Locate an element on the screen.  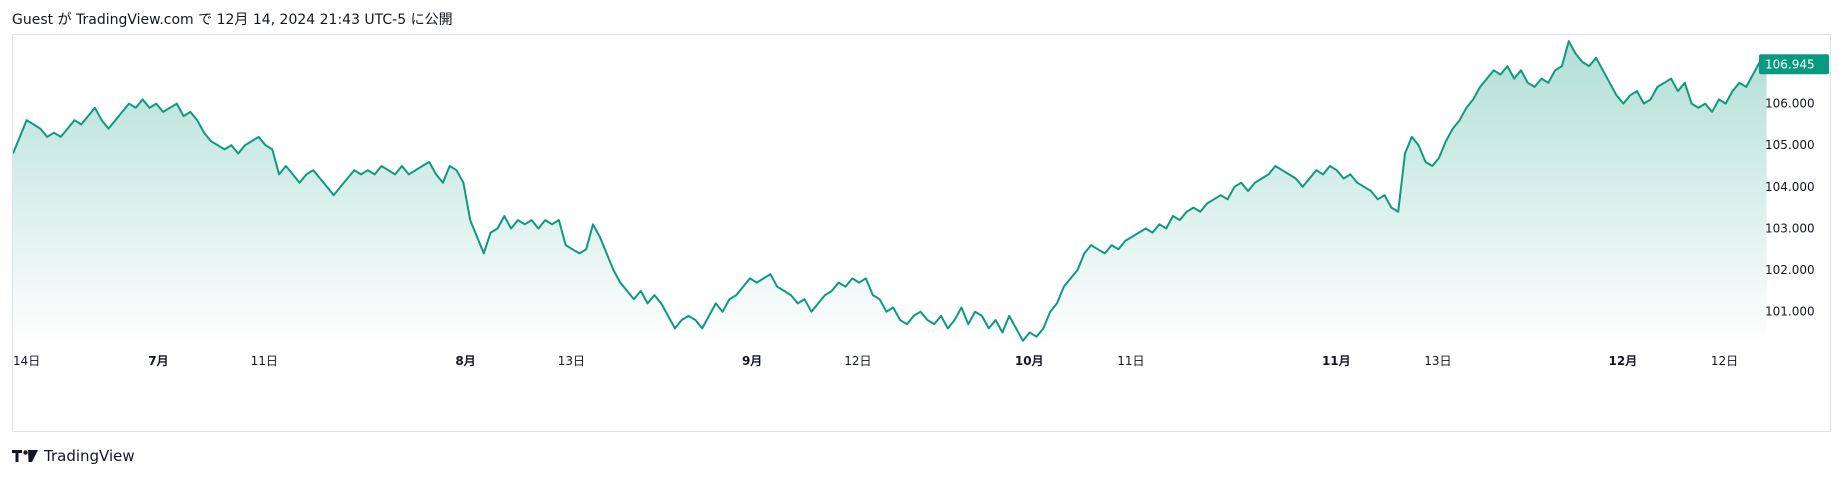
x-tick-label: 12月 is located at coordinates (1623, 361).